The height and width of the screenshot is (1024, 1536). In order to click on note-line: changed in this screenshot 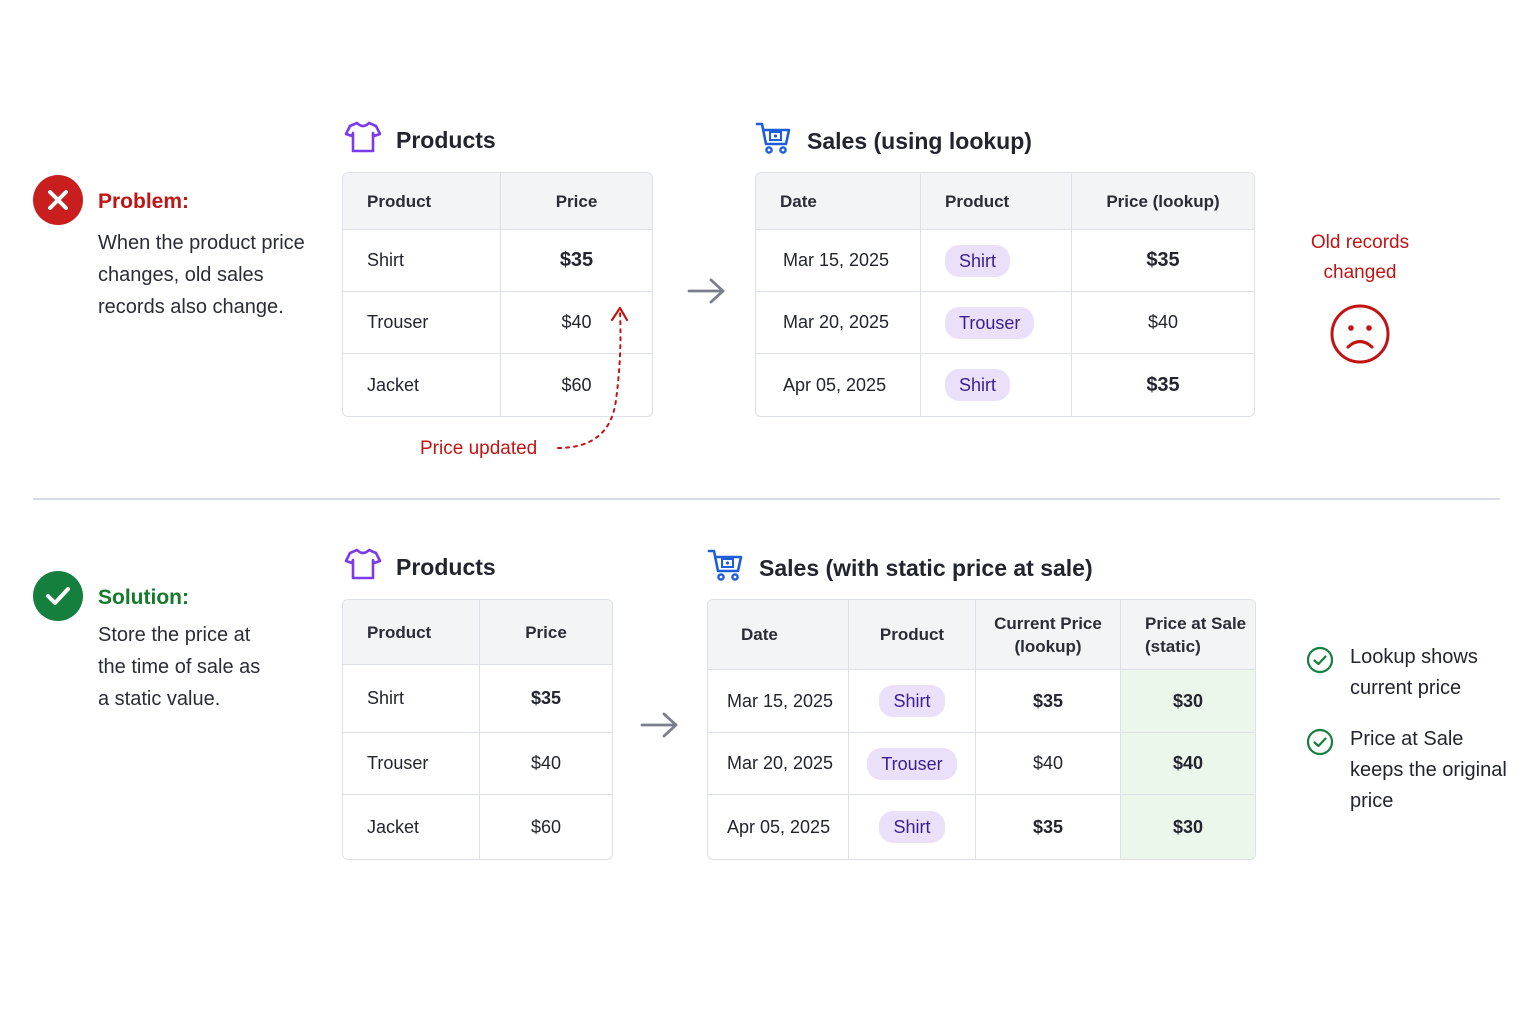, I will do `click(1360, 272)`.